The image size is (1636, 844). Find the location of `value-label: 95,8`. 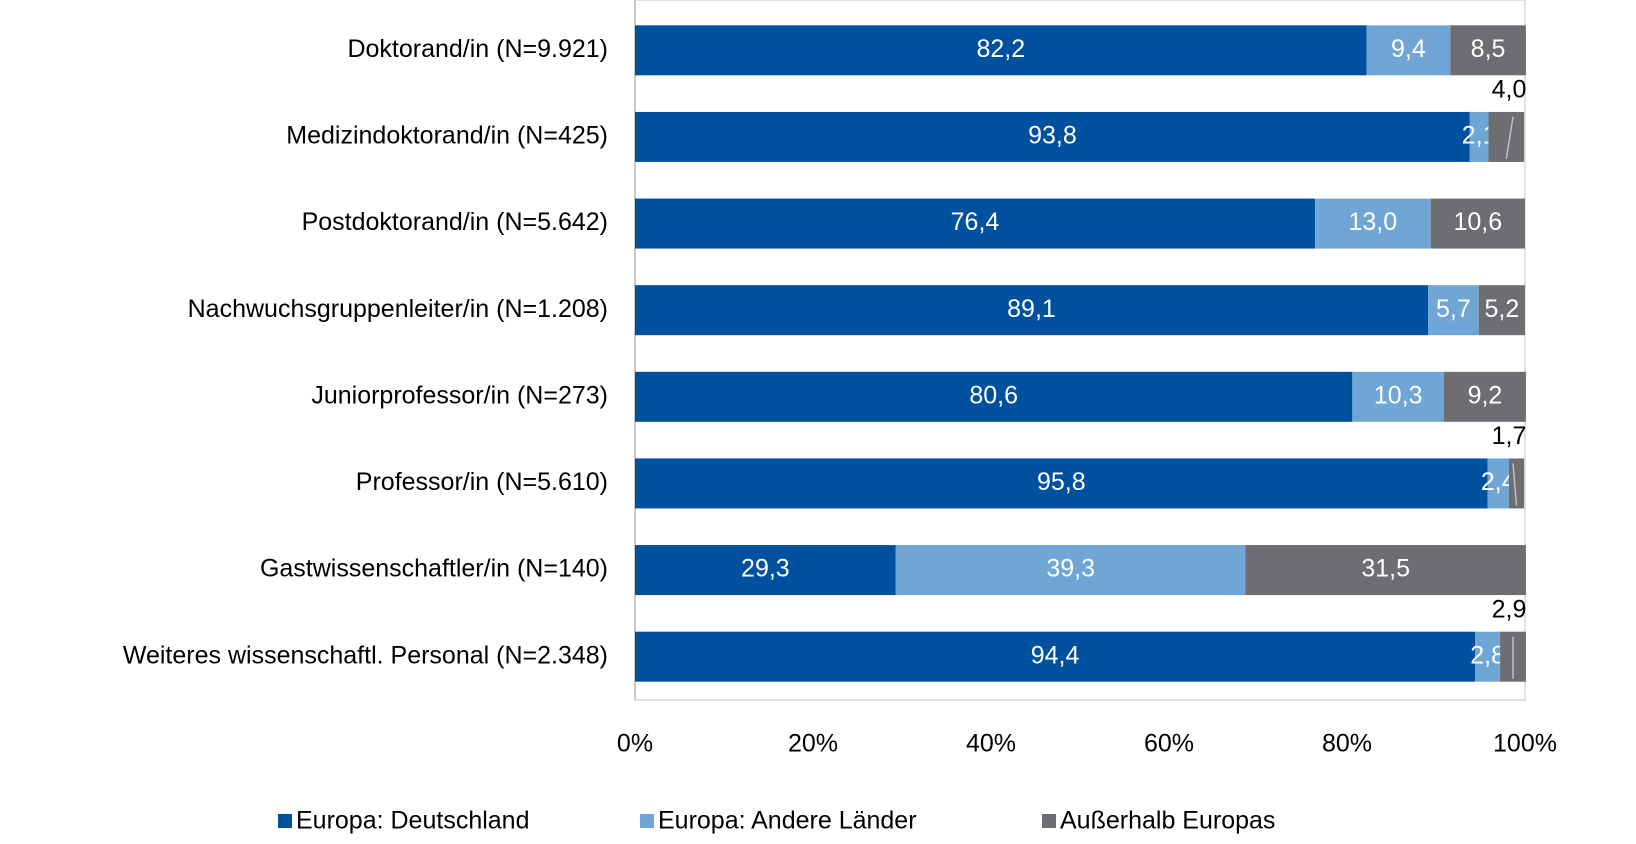

value-label: 95,8 is located at coordinates (1061, 482).